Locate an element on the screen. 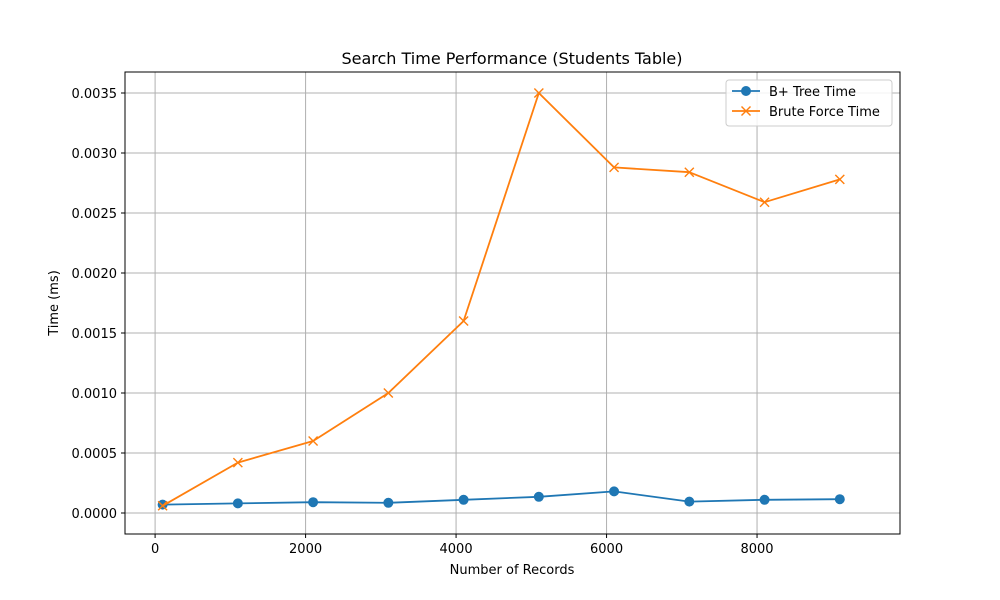  x-tick-label: 2000 is located at coordinates (305, 549).